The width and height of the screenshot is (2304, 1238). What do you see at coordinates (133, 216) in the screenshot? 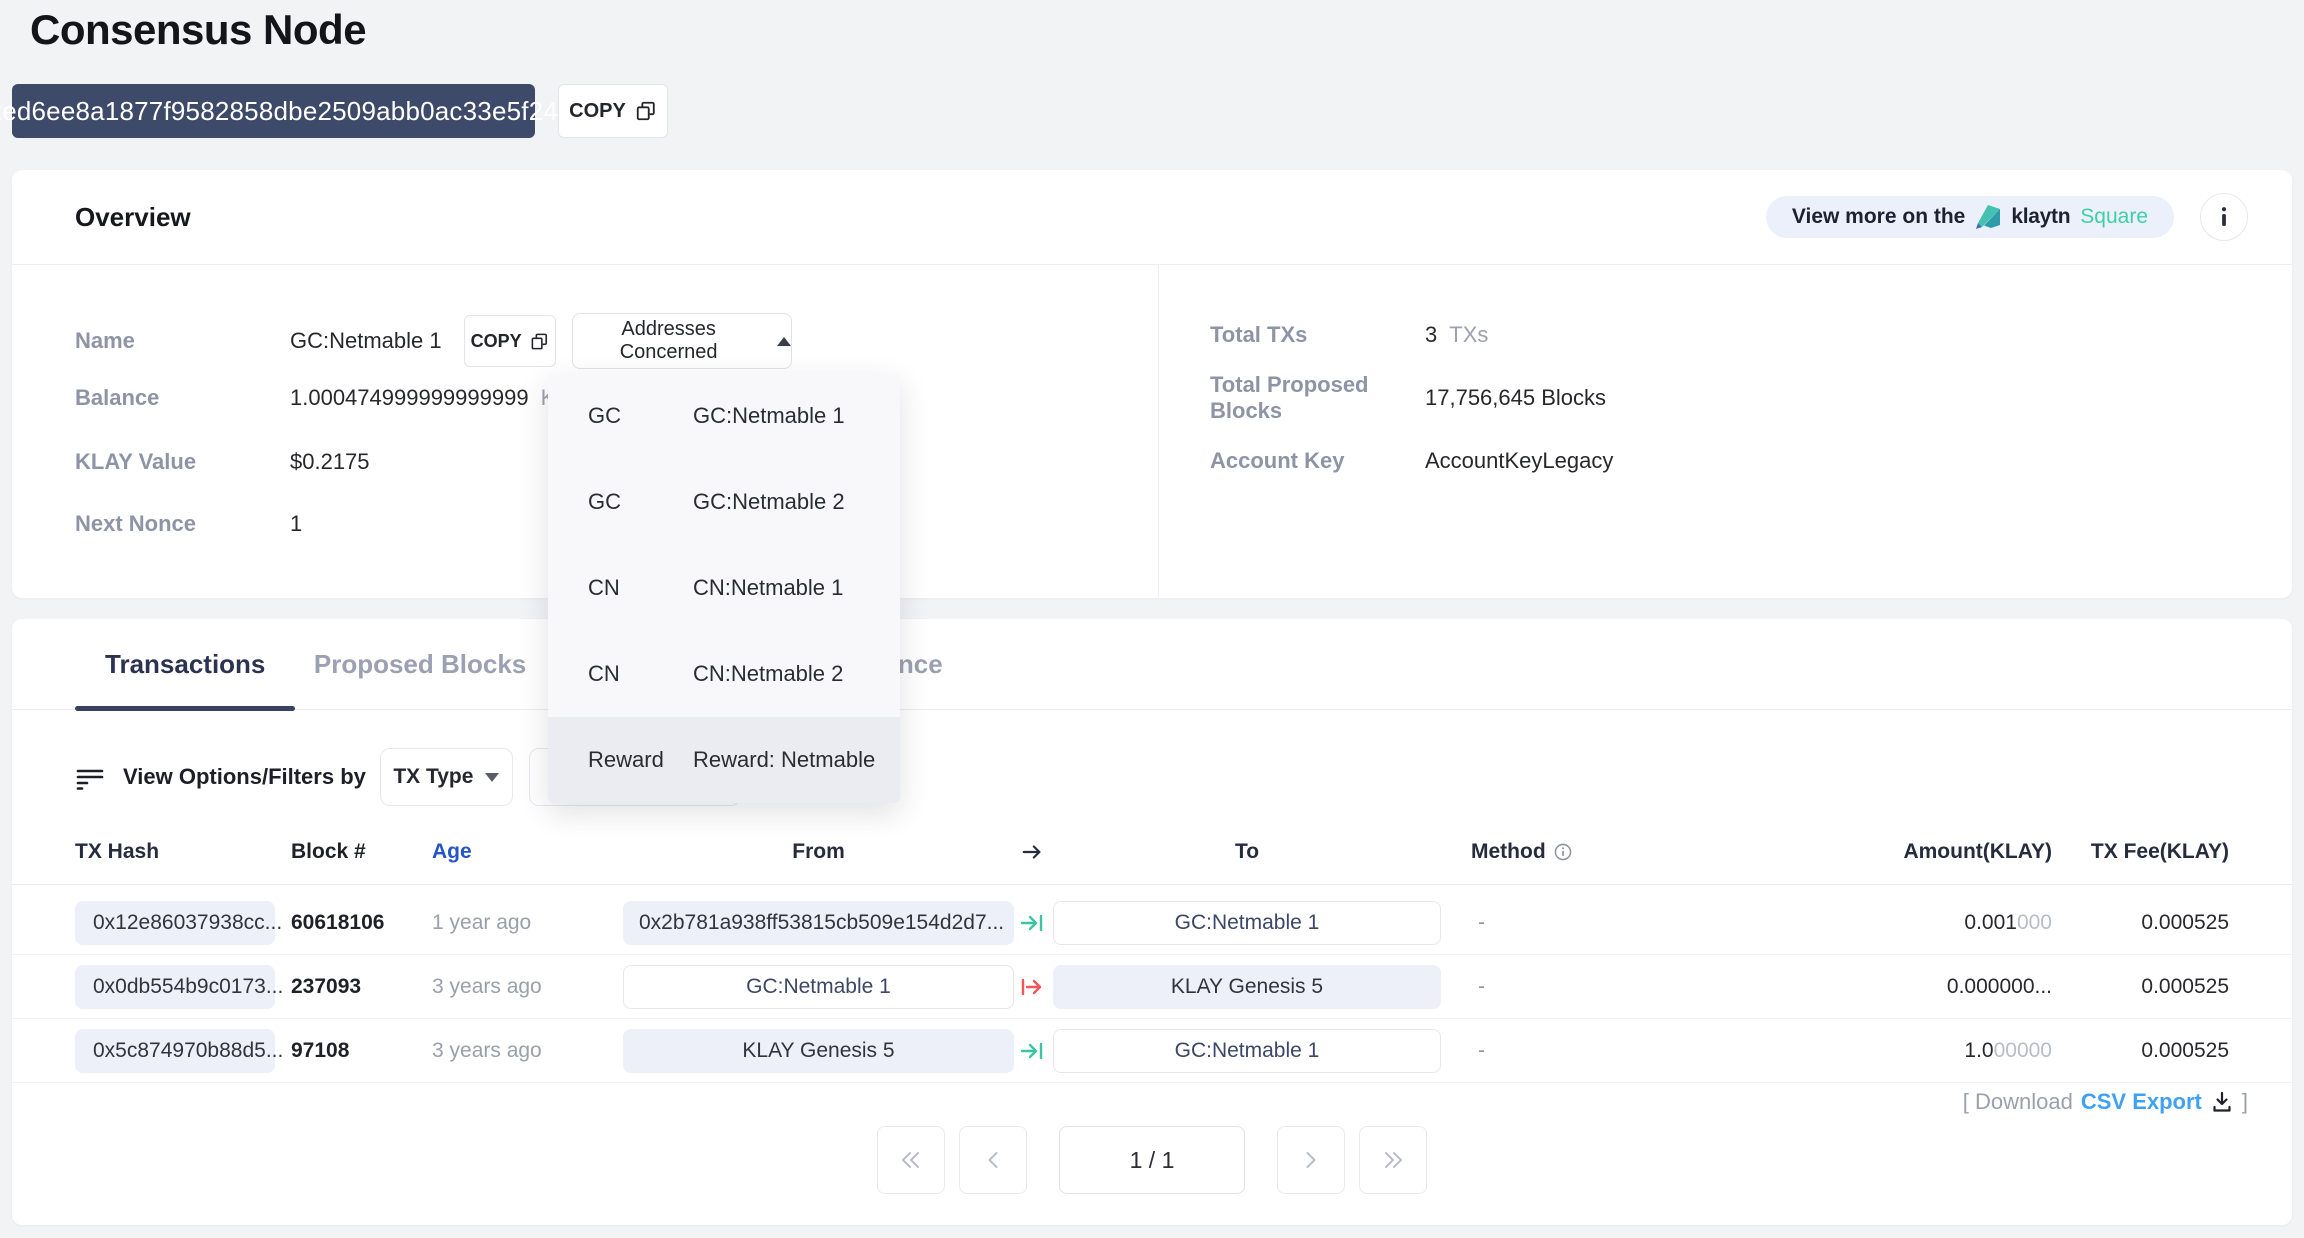
I see `overview-title: Overview` at bounding box center [133, 216].